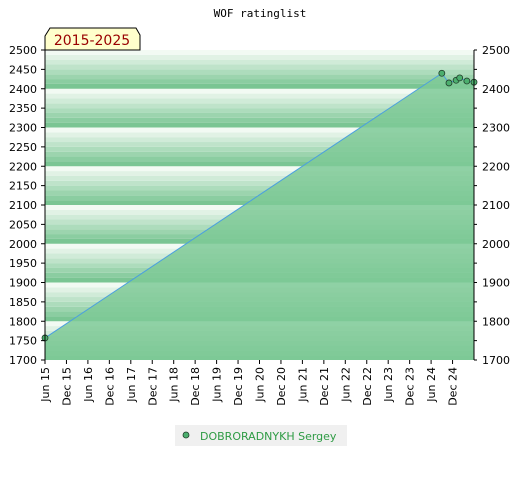  What do you see at coordinates (496, 128) in the screenshot?
I see `y-right-tick-label: 2300` at bounding box center [496, 128].